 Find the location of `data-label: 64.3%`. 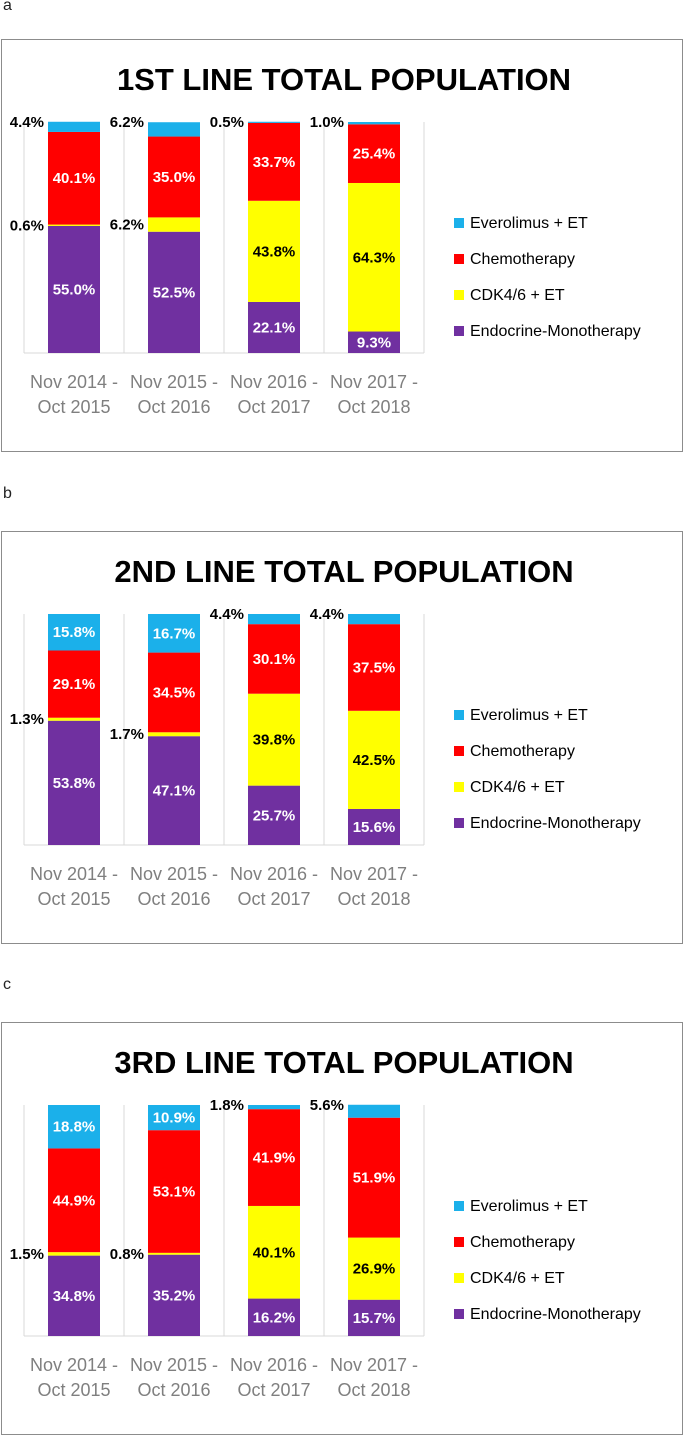

data-label: 64.3% is located at coordinates (374, 257).